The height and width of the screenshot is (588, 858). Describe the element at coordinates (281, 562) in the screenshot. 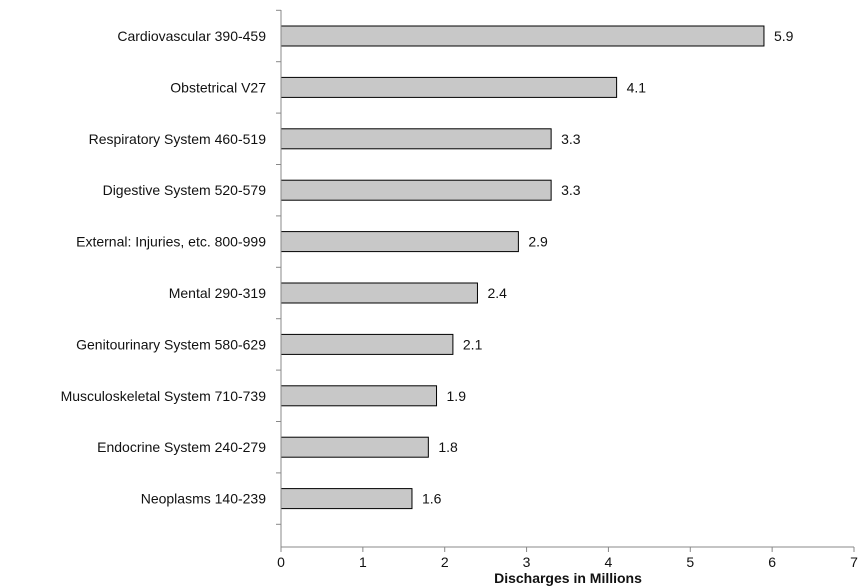

I see `x-tick-label: 0` at that location.